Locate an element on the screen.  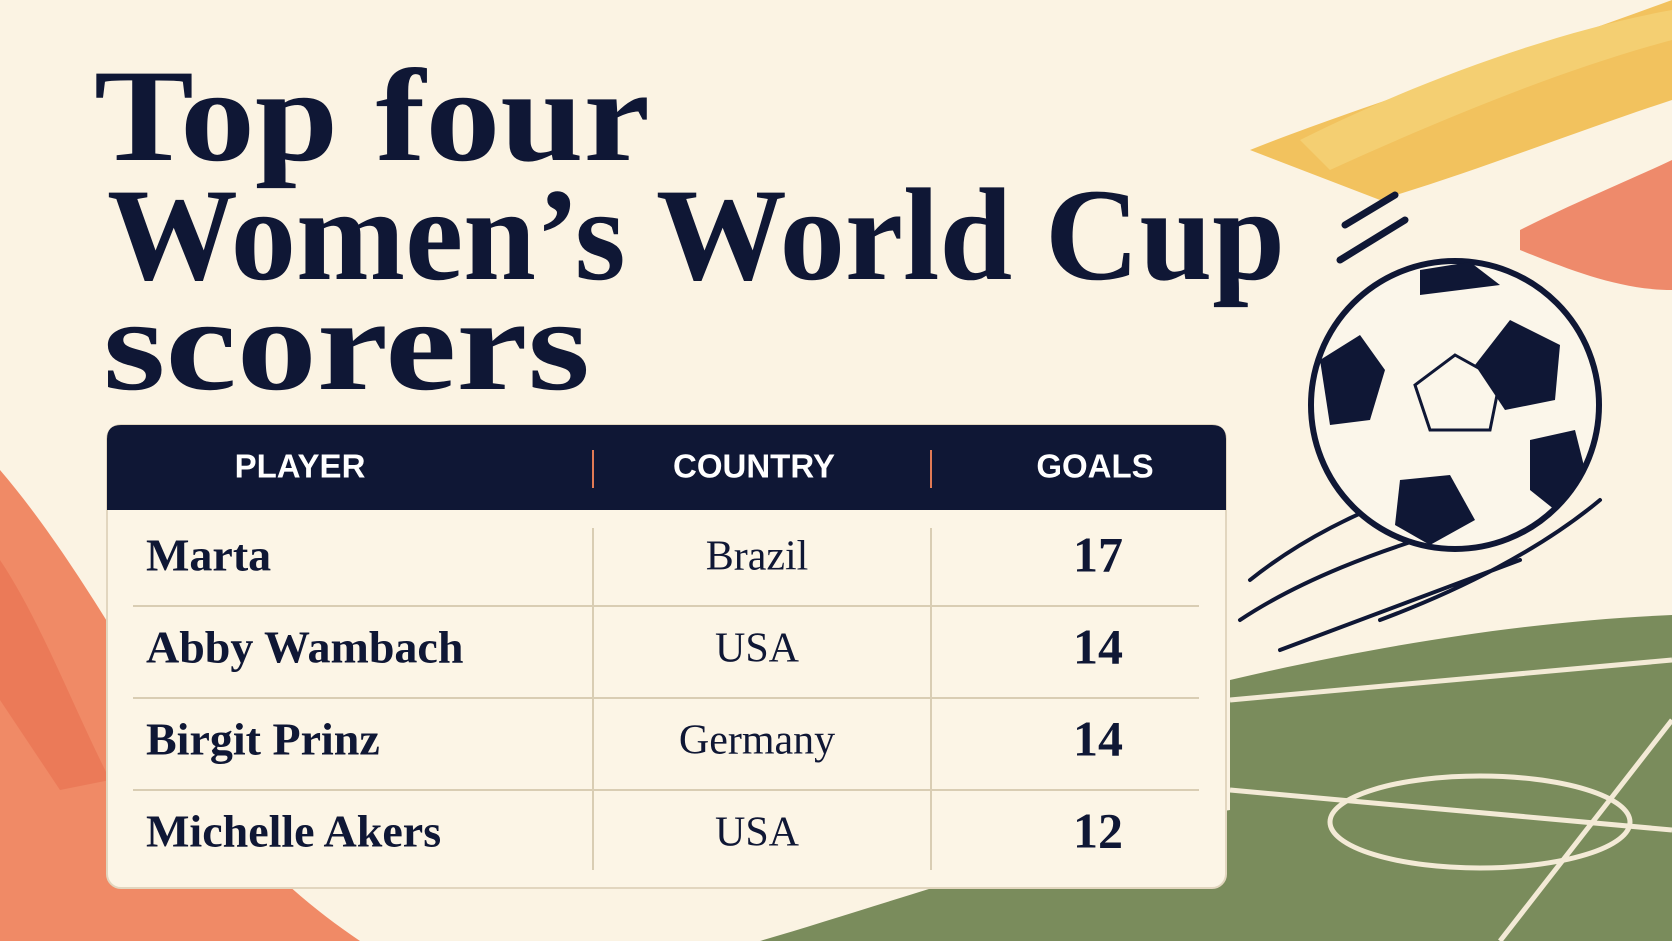
column-header: GOALS is located at coordinates (1094, 466).